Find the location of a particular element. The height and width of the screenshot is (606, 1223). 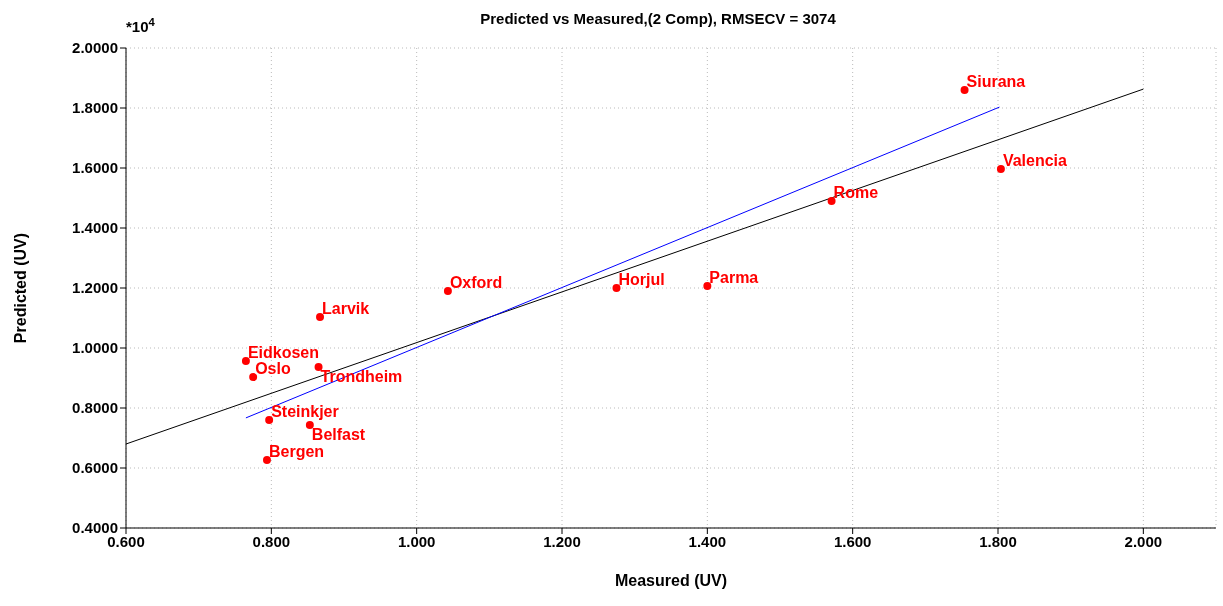

y-tick-label: 1.2000 is located at coordinates (95, 288).